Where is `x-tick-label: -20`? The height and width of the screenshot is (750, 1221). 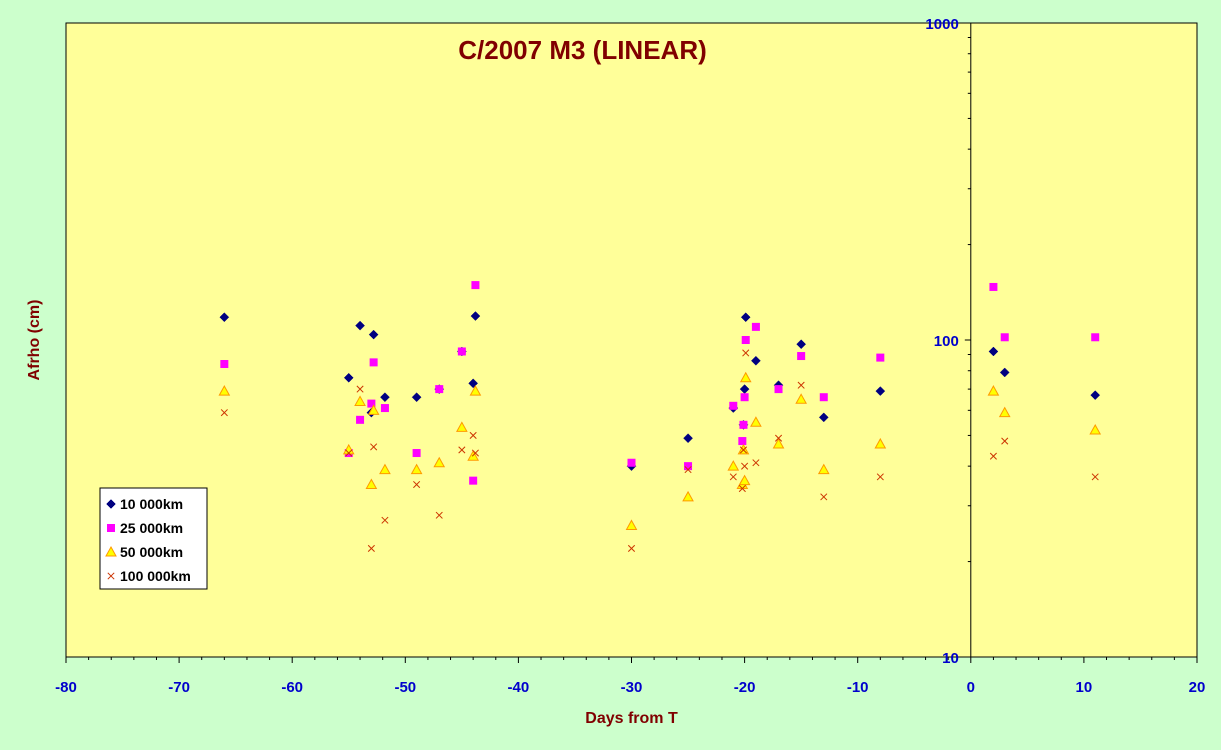 x-tick-label: -20 is located at coordinates (745, 687).